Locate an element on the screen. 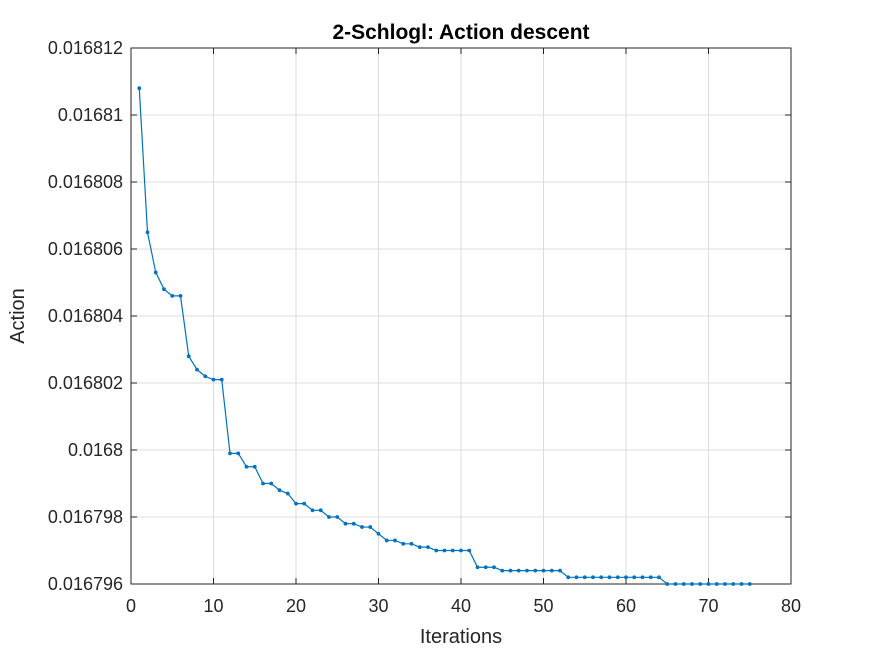 The height and width of the screenshot is (656, 875). x-tick-label: 30 is located at coordinates (378, 606).